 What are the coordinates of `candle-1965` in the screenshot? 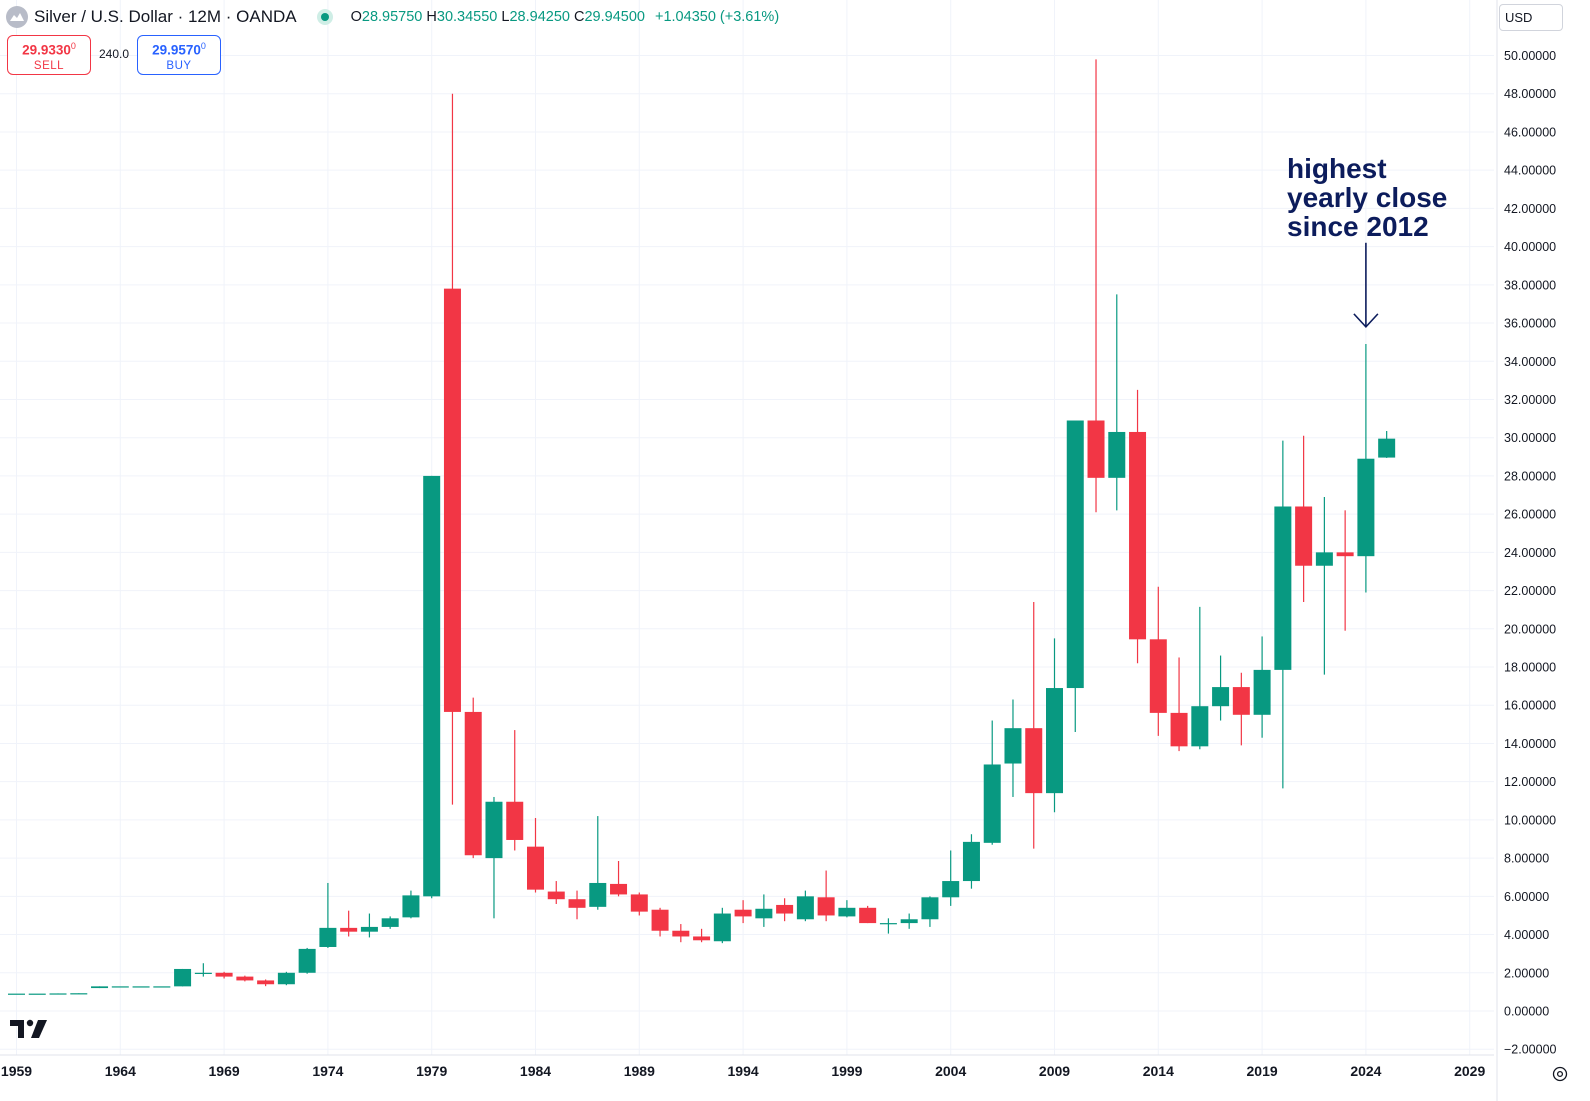 It's located at (141, 987).